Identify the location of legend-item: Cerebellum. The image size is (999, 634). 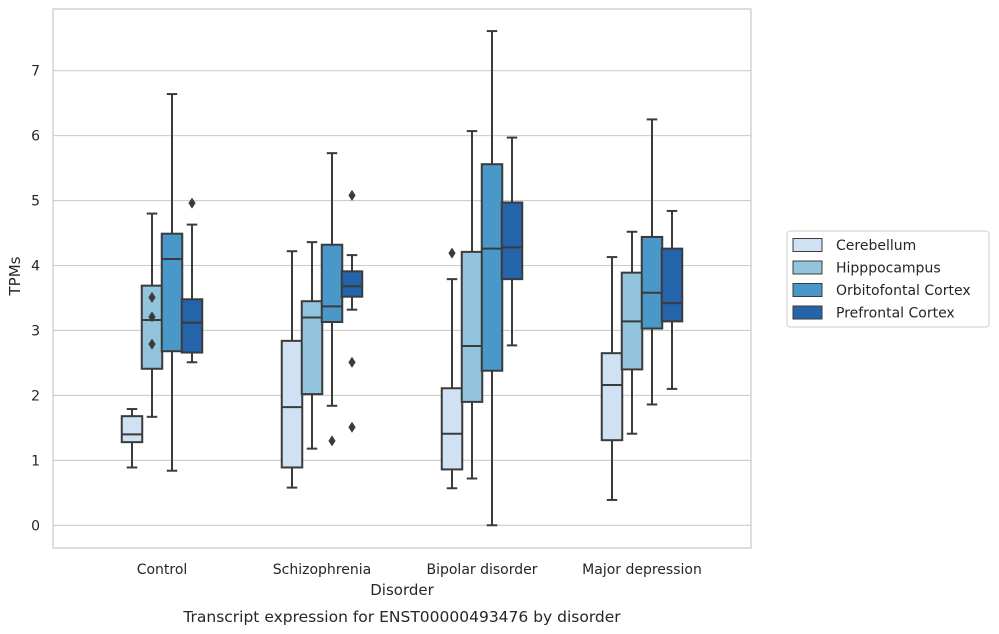
(854, 246).